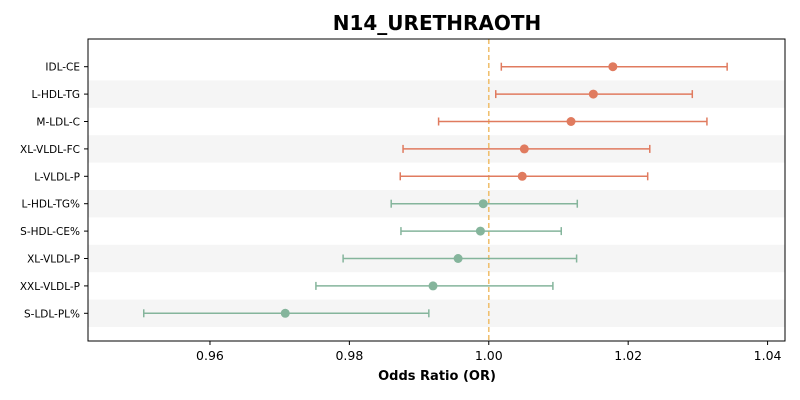 This screenshot has width=800, height=400. Describe the element at coordinates (58, 123) in the screenshot. I see `y-tick-label: M-LDL-C` at that location.